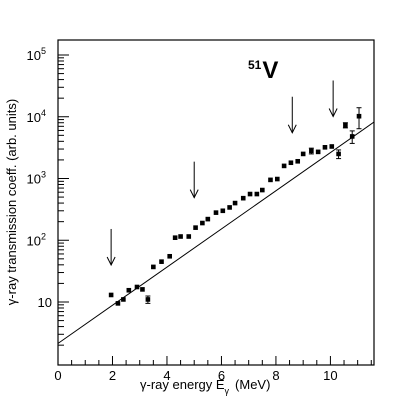  I want to click on y-axis: 10 10² 10³ 10⁴ 10⁵, so click(48, 196).